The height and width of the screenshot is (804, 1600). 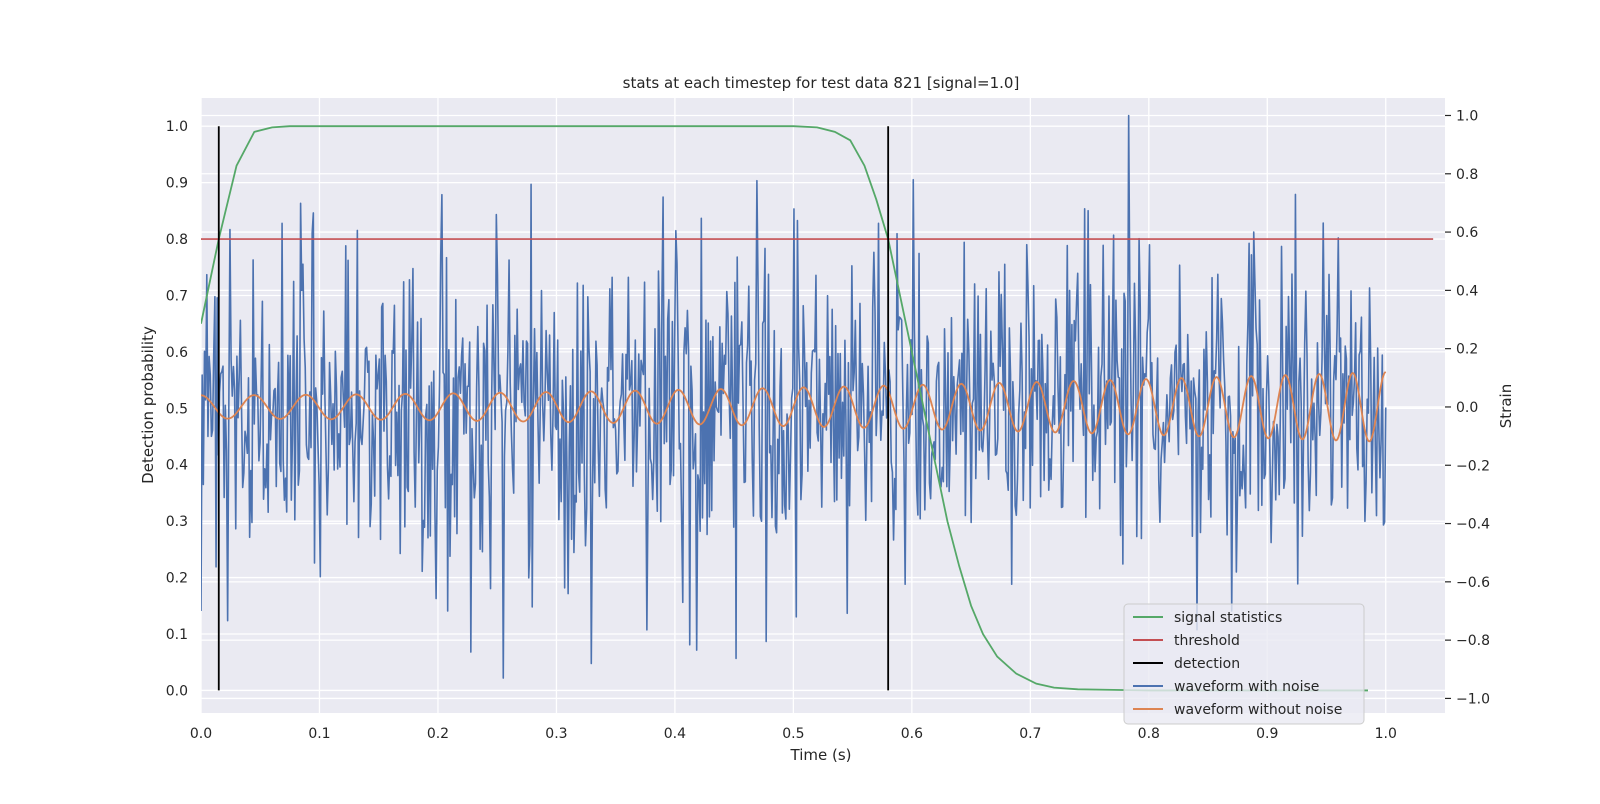 I want to click on legend-label: waveform without noise, so click(x=1258, y=710).